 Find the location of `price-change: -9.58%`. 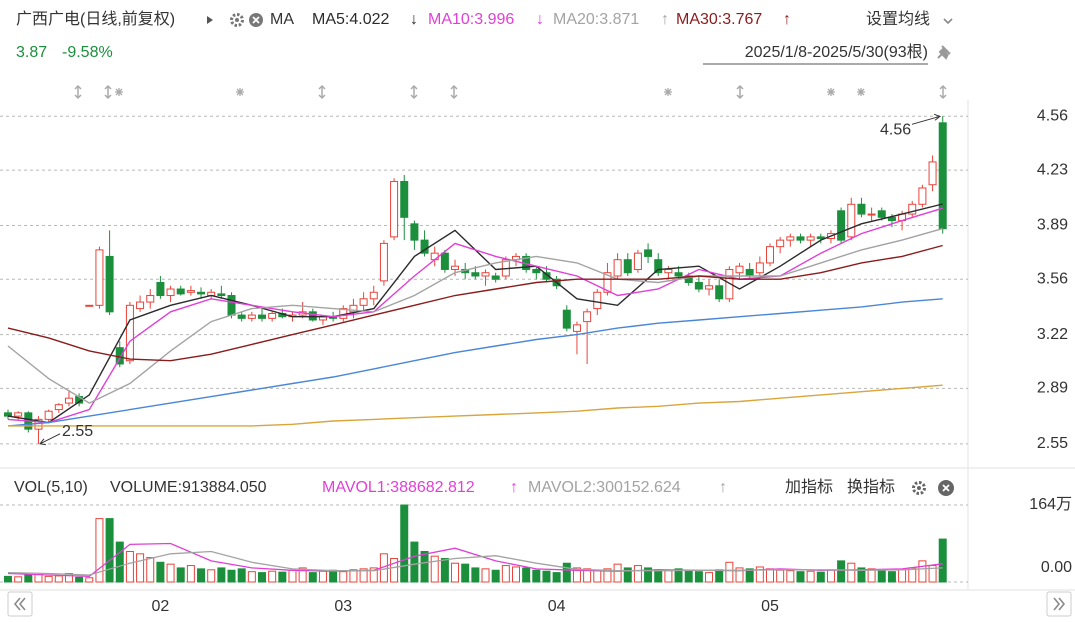

price-change: -9.58% is located at coordinates (87, 52).